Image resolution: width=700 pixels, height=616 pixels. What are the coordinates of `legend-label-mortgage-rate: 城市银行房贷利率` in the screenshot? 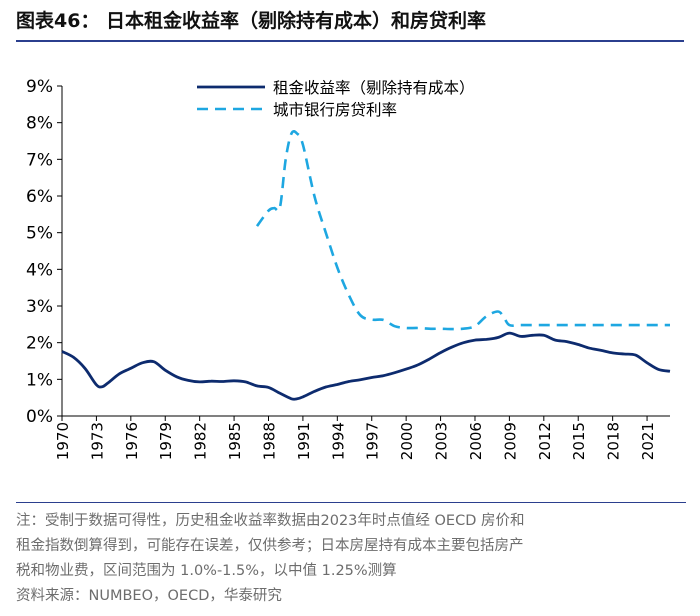 It's located at (335, 110).